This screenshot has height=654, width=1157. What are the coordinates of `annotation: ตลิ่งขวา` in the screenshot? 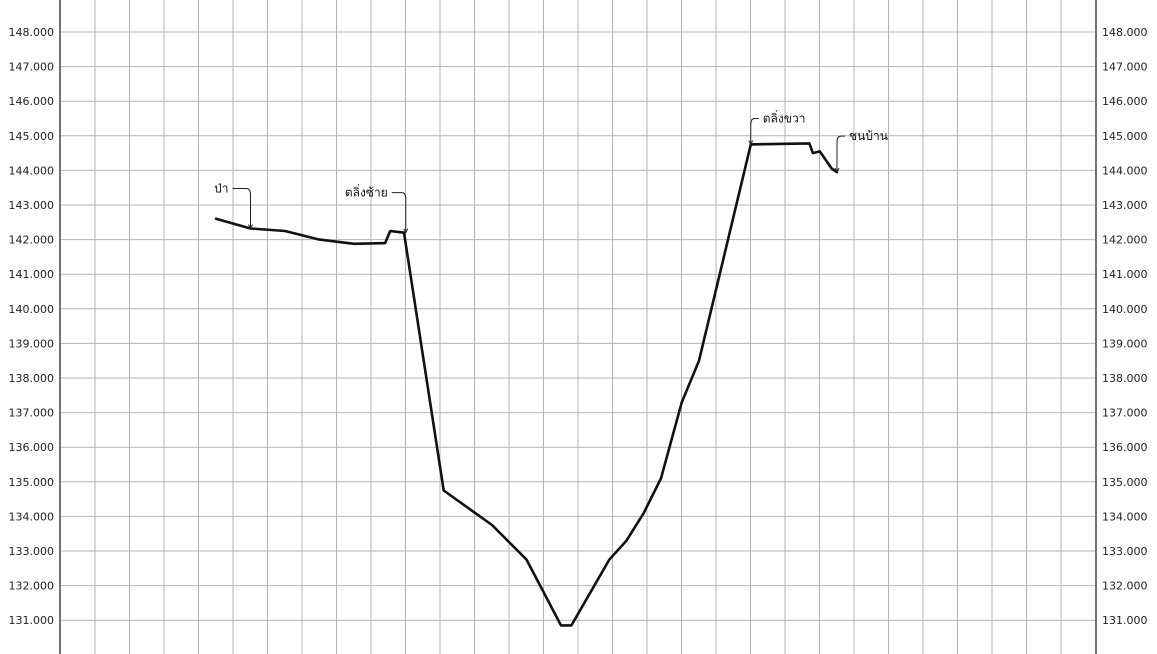 It's located at (777, 127).